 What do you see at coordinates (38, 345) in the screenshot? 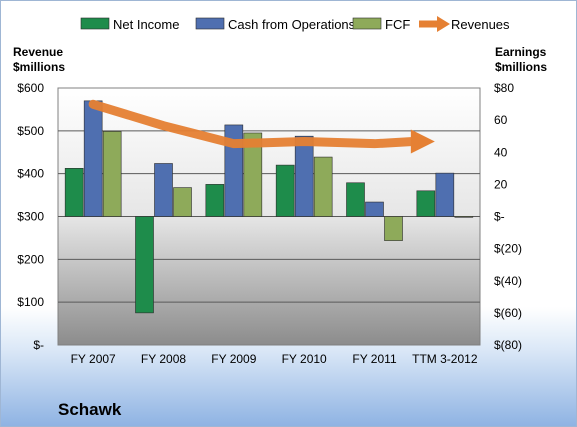
I see `left-tick-label: $-` at bounding box center [38, 345].